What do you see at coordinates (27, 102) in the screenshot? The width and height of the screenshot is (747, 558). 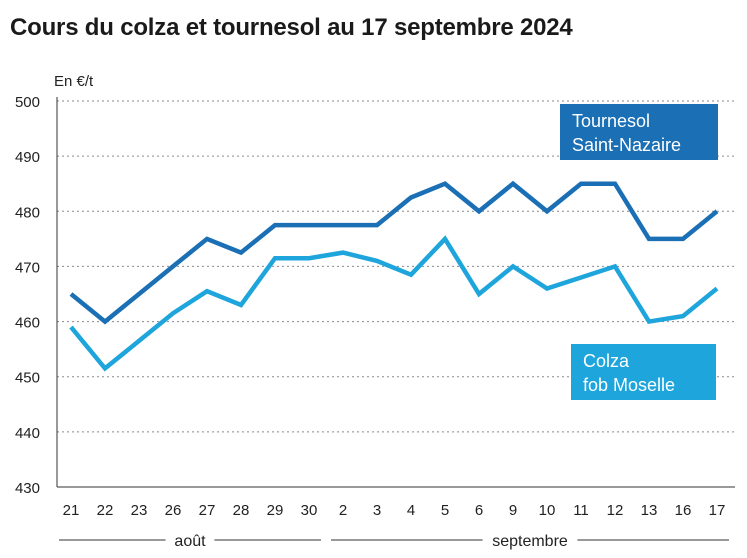 I see `y-tick-label-500: 500` at bounding box center [27, 102].